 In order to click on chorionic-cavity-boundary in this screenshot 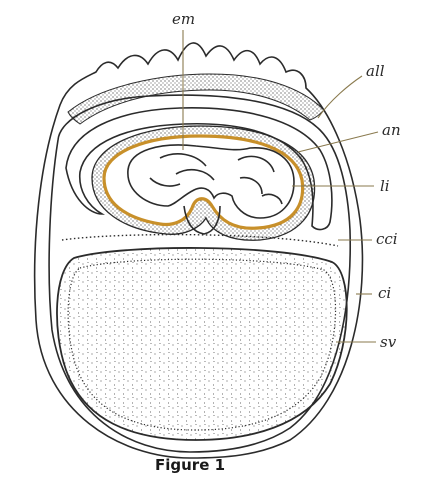, I will do `click(200, 240)`.